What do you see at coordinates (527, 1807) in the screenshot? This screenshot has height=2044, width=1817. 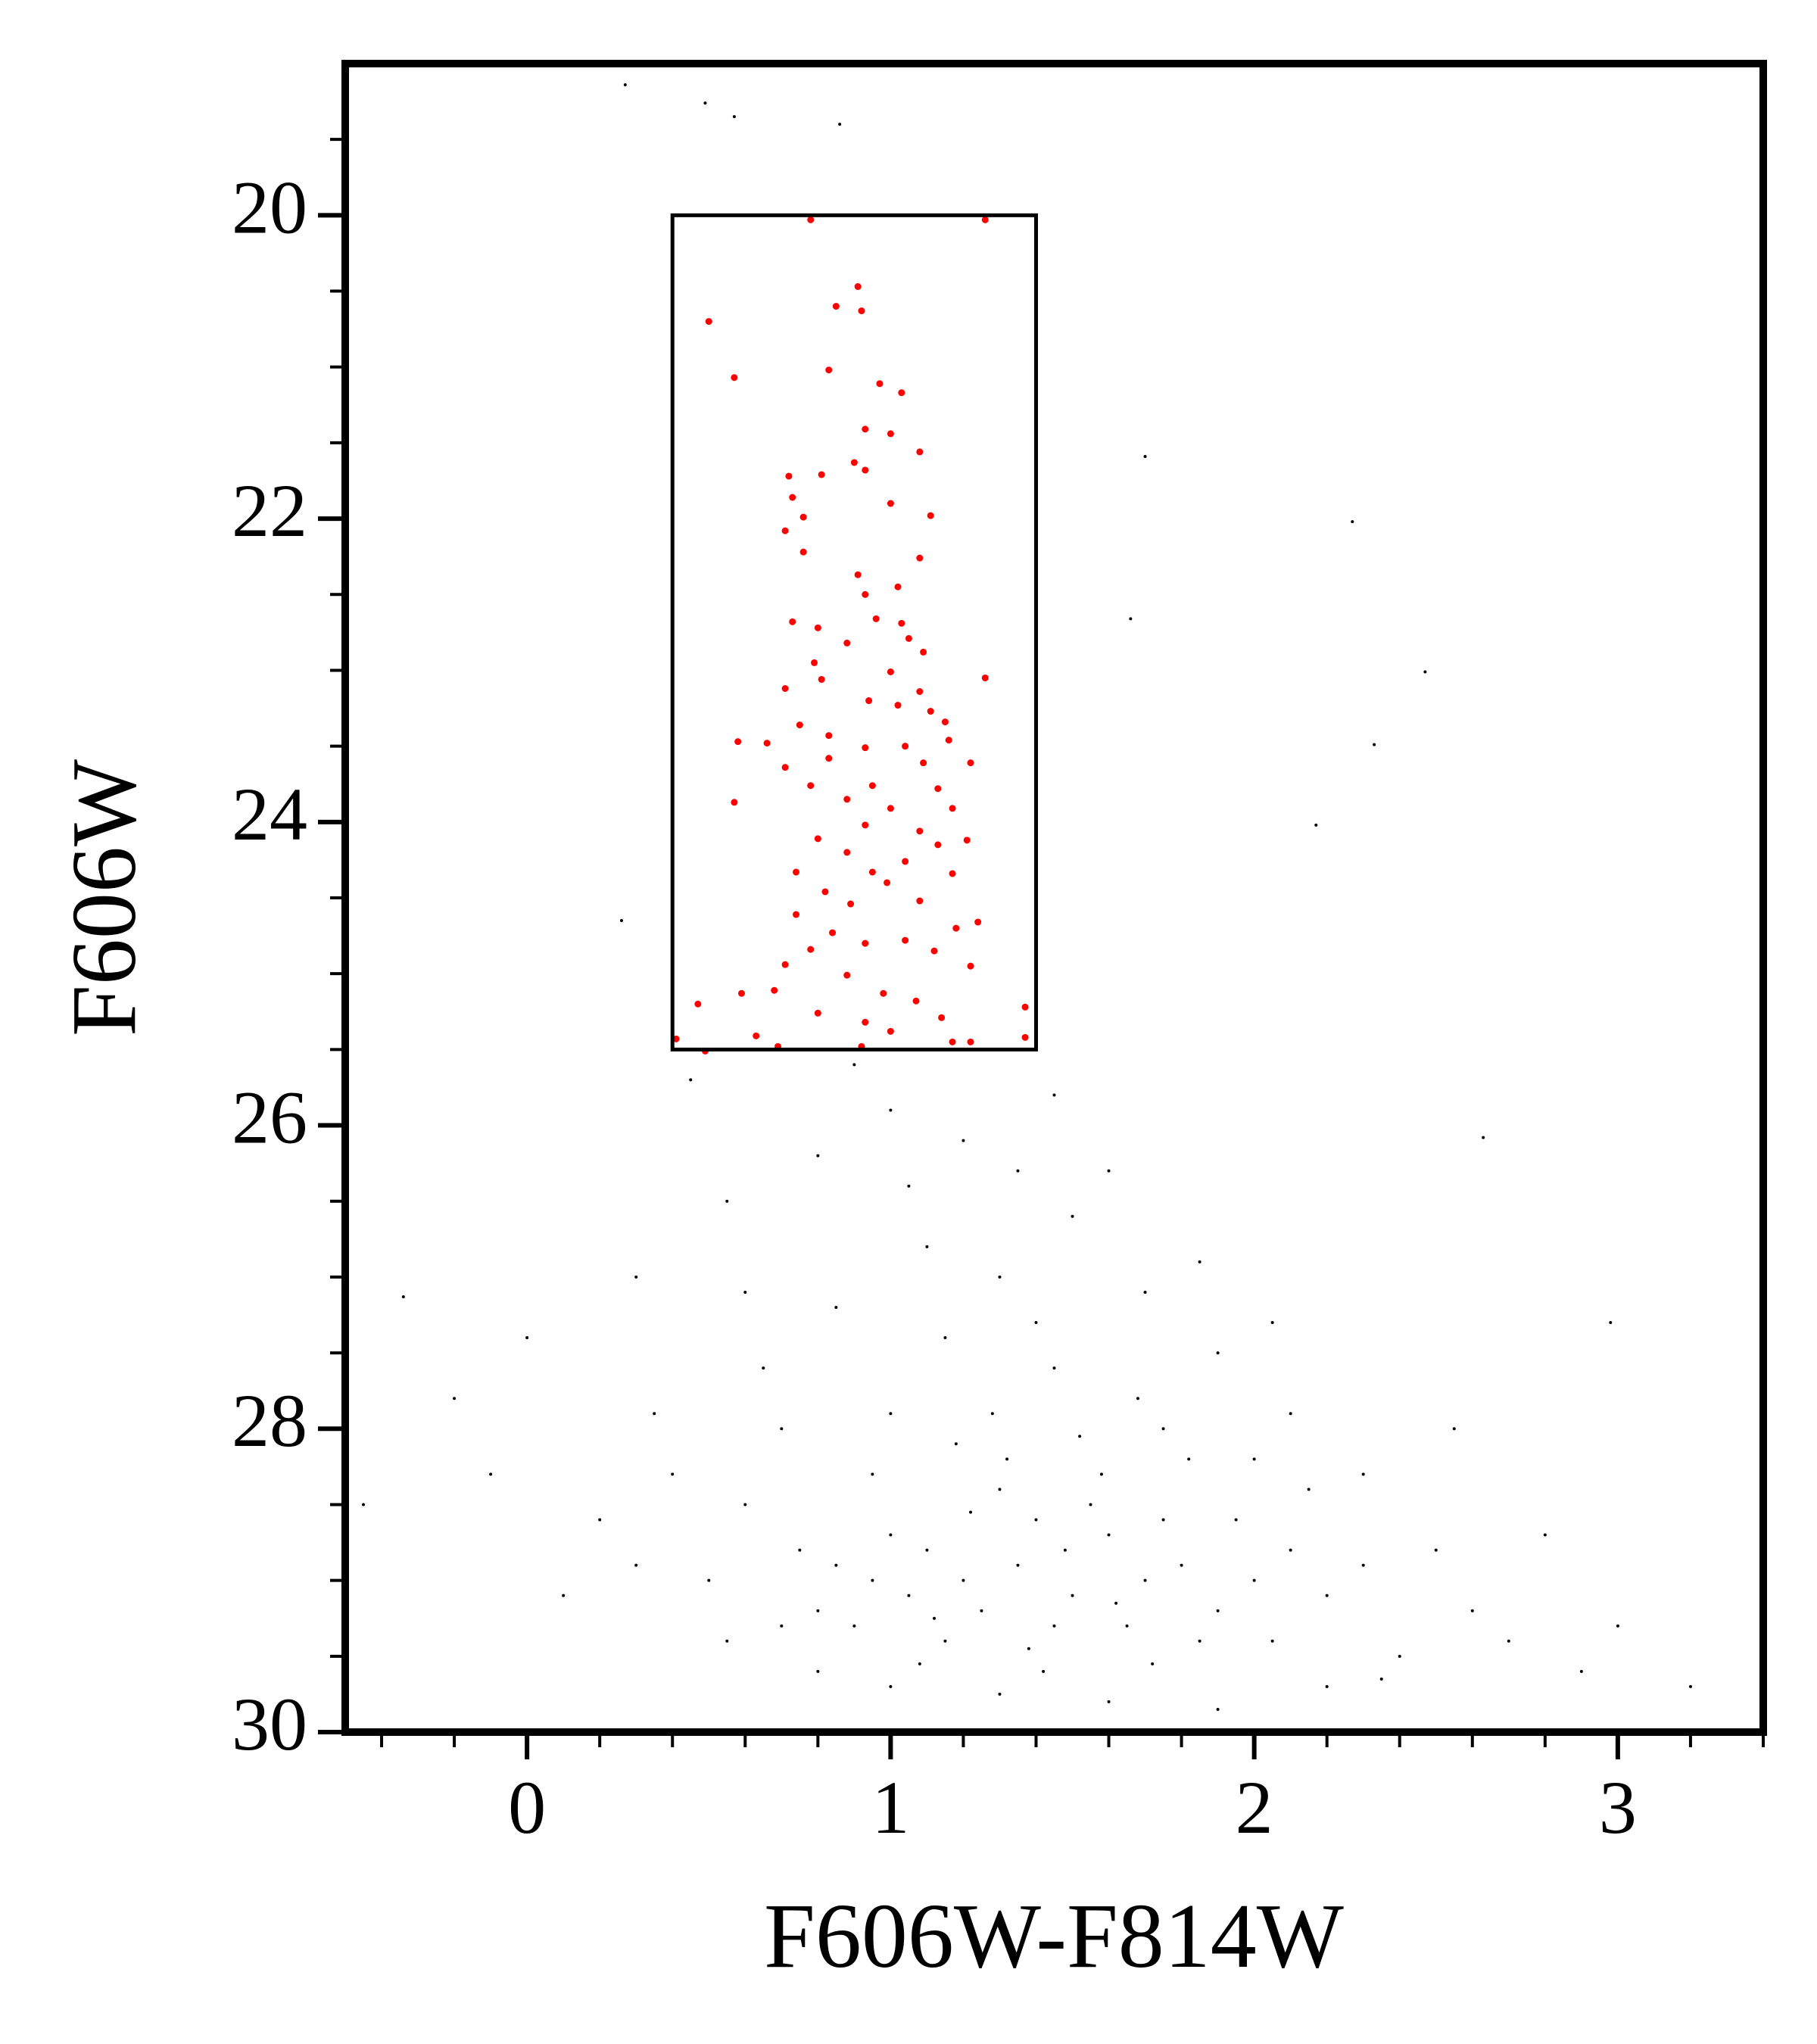 I see `x-tick-label: 0` at bounding box center [527, 1807].